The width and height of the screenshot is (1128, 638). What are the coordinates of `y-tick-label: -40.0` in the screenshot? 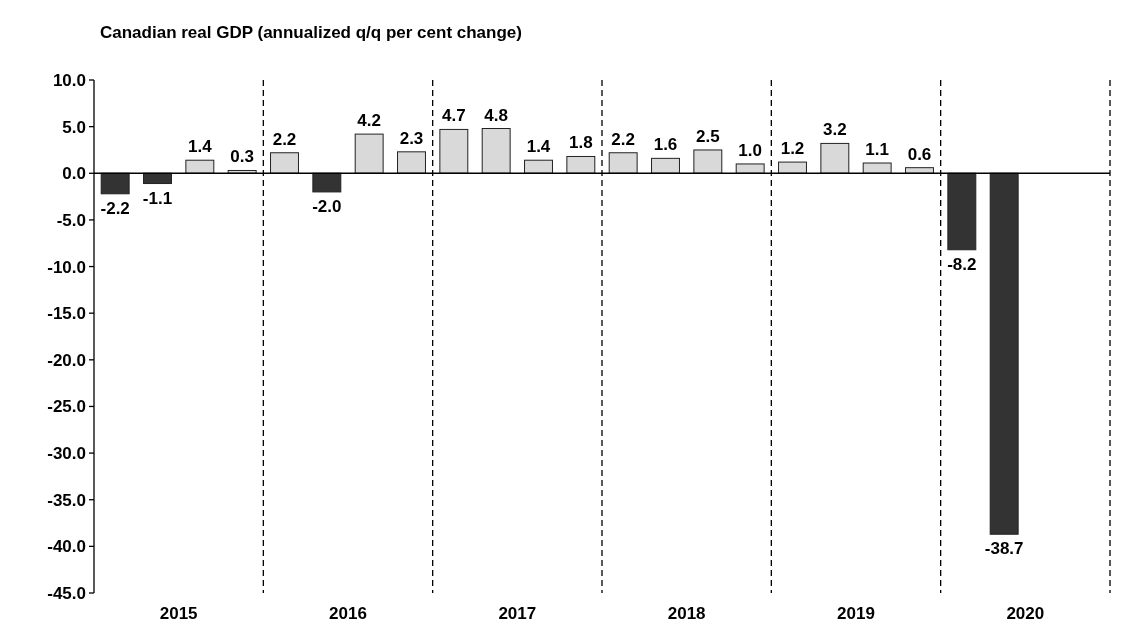 It's located at (66, 547).